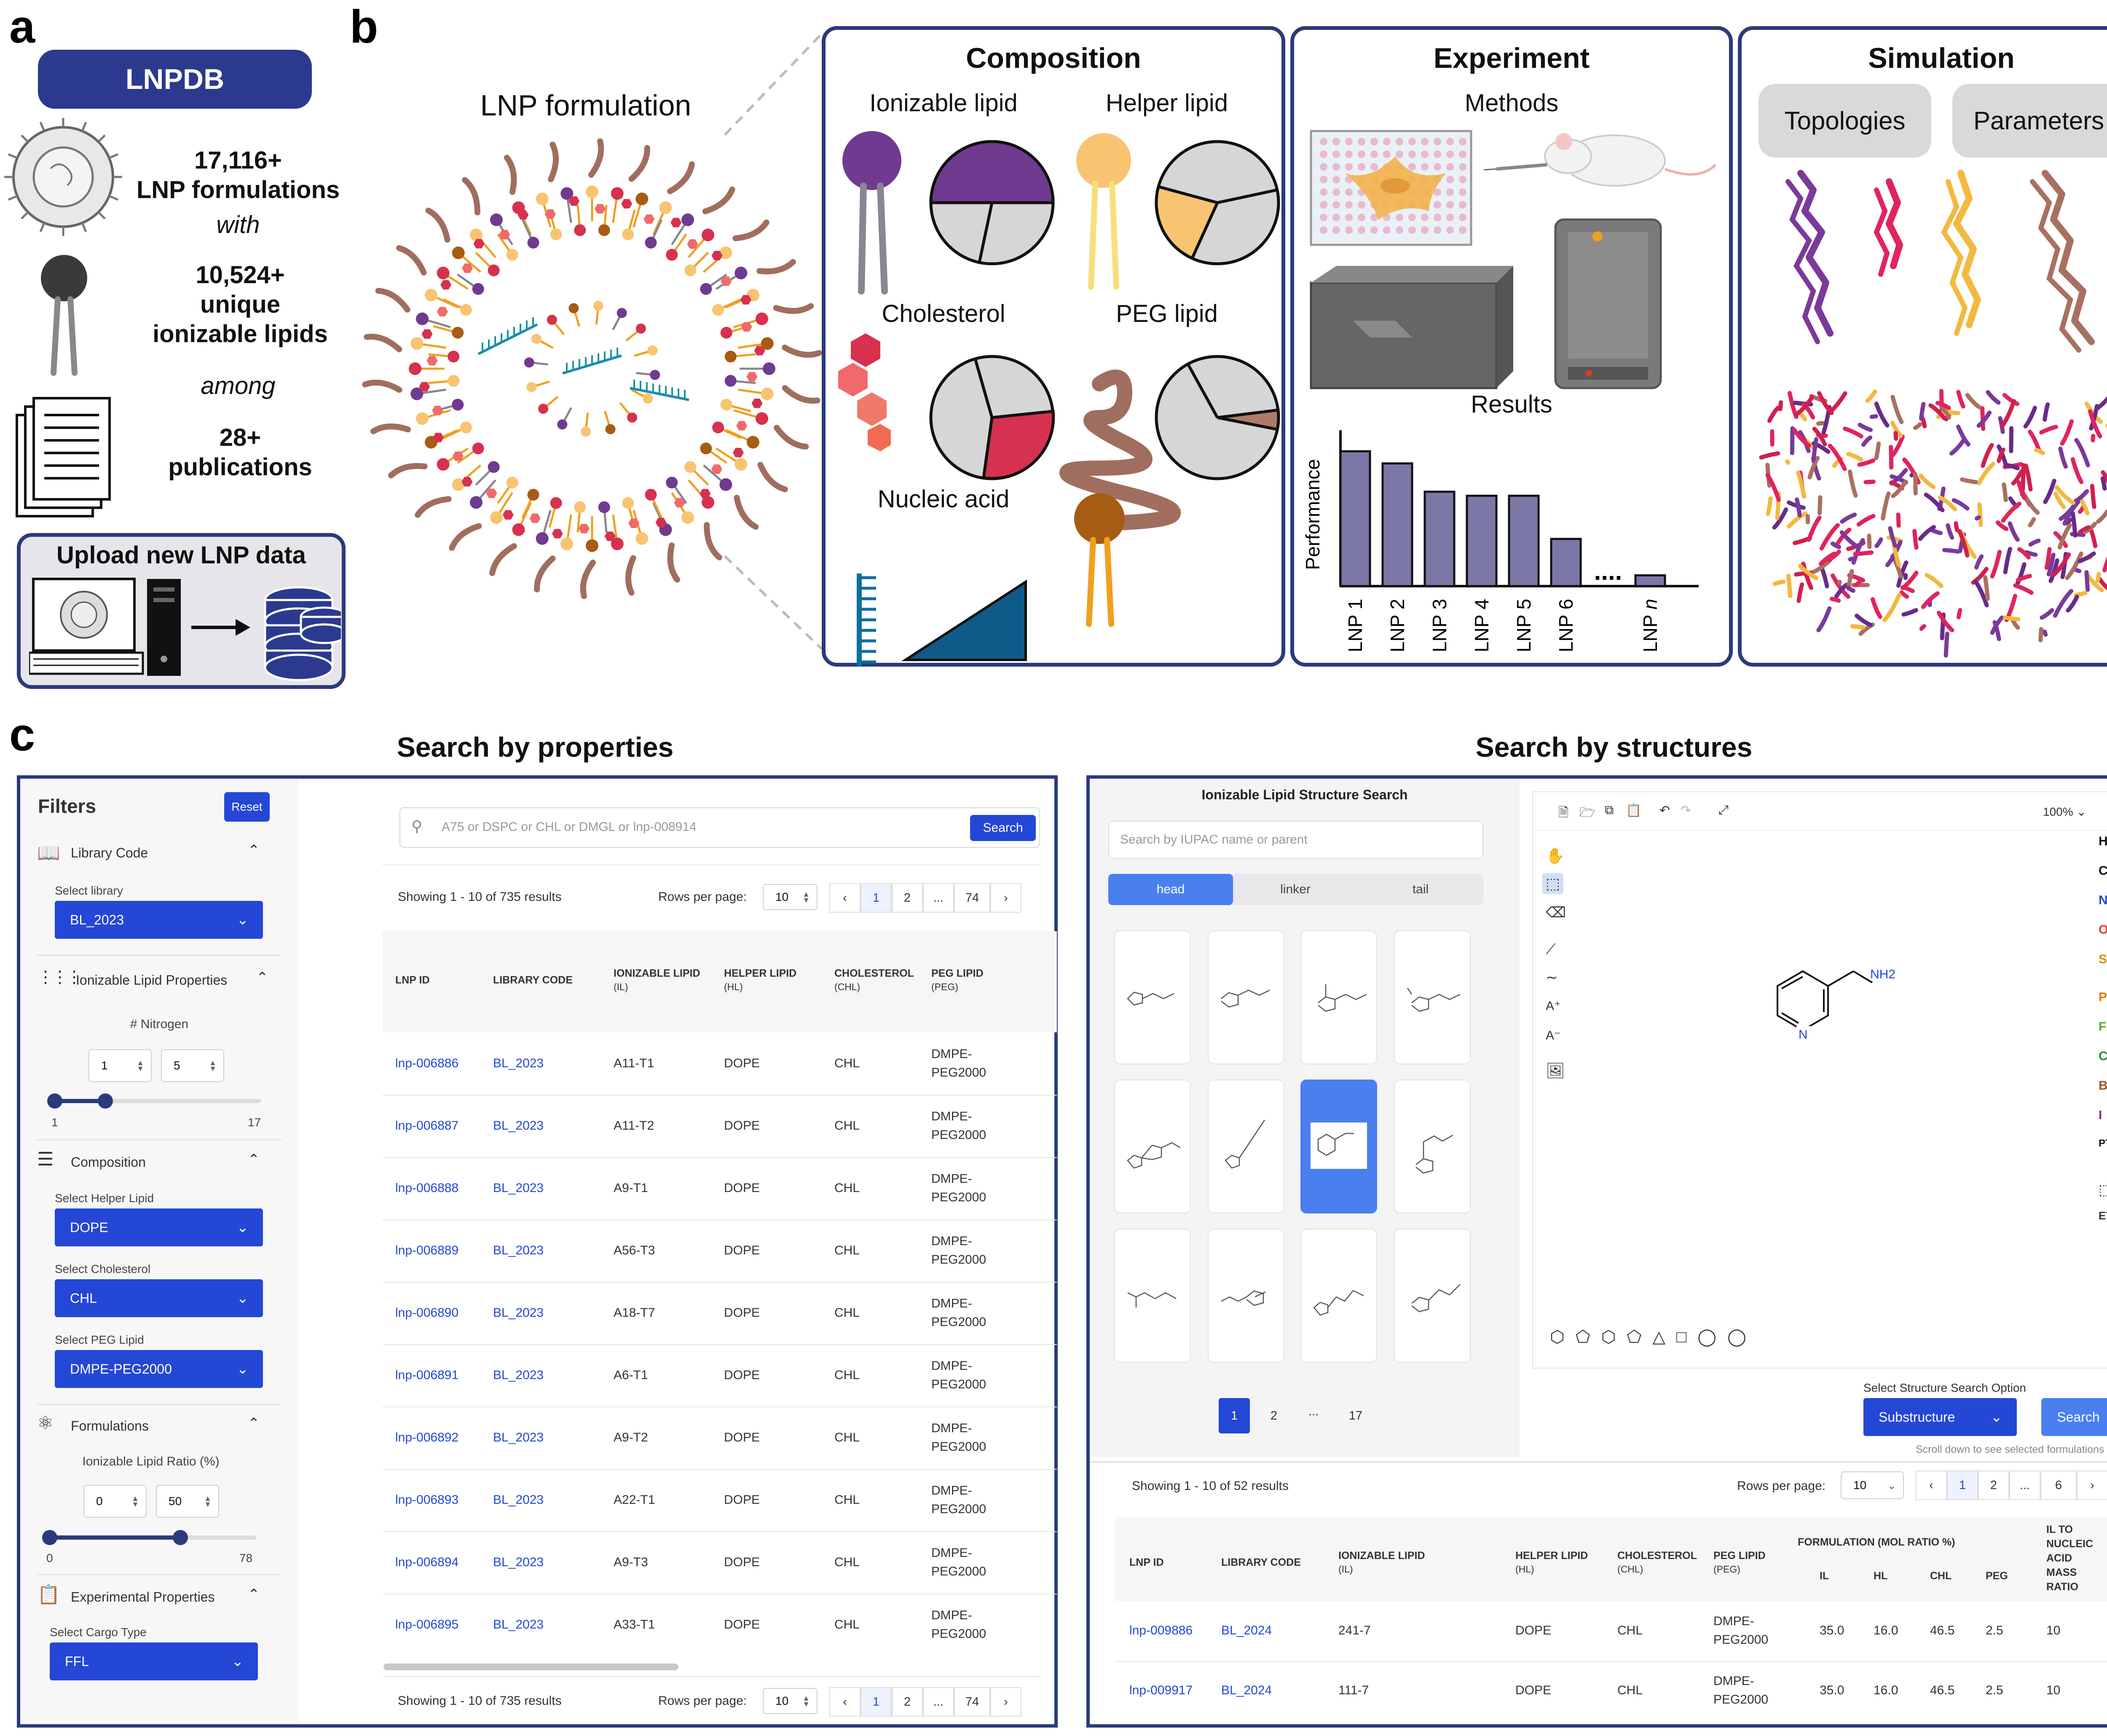  What do you see at coordinates (1146, 1562) in the screenshot?
I see `table-column-header: LNP ID` at bounding box center [1146, 1562].